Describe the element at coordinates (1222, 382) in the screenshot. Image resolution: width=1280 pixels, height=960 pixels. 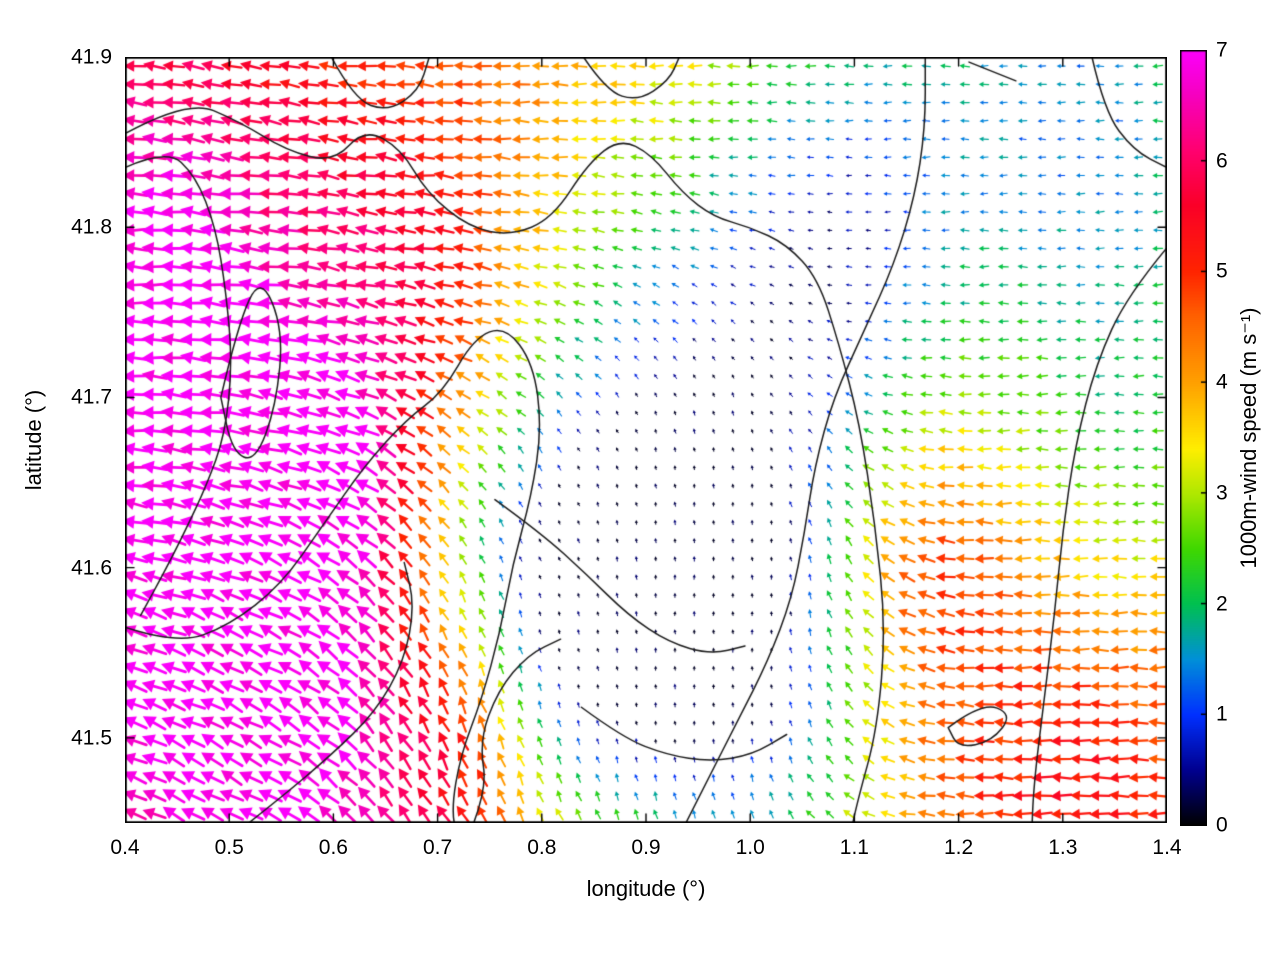
I see `colorbar-tick-label: 4` at that location.